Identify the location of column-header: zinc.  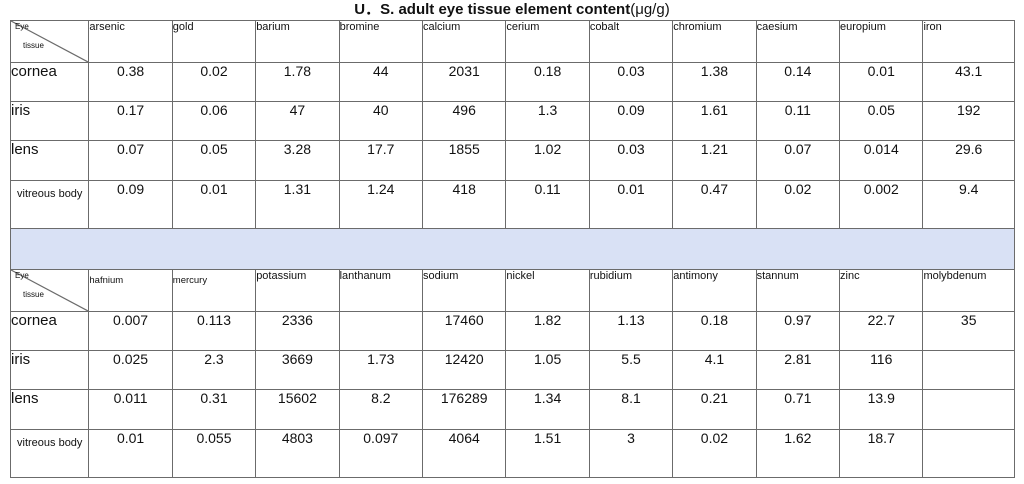
(881, 291).